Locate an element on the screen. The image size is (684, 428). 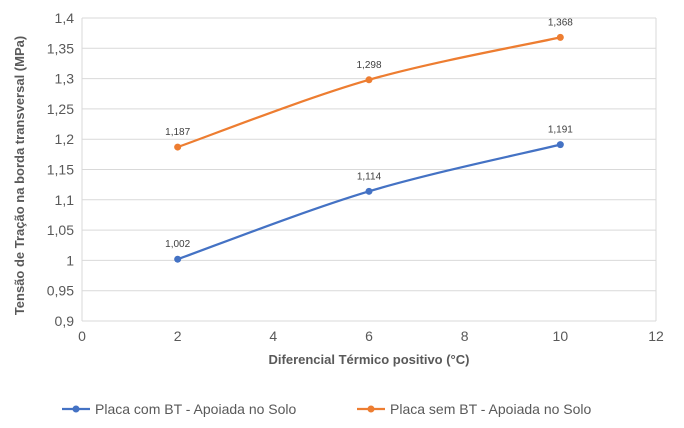
x-axis-ticks: 0 2 4 6 8 10 12 is located at coordinates (371, 336).